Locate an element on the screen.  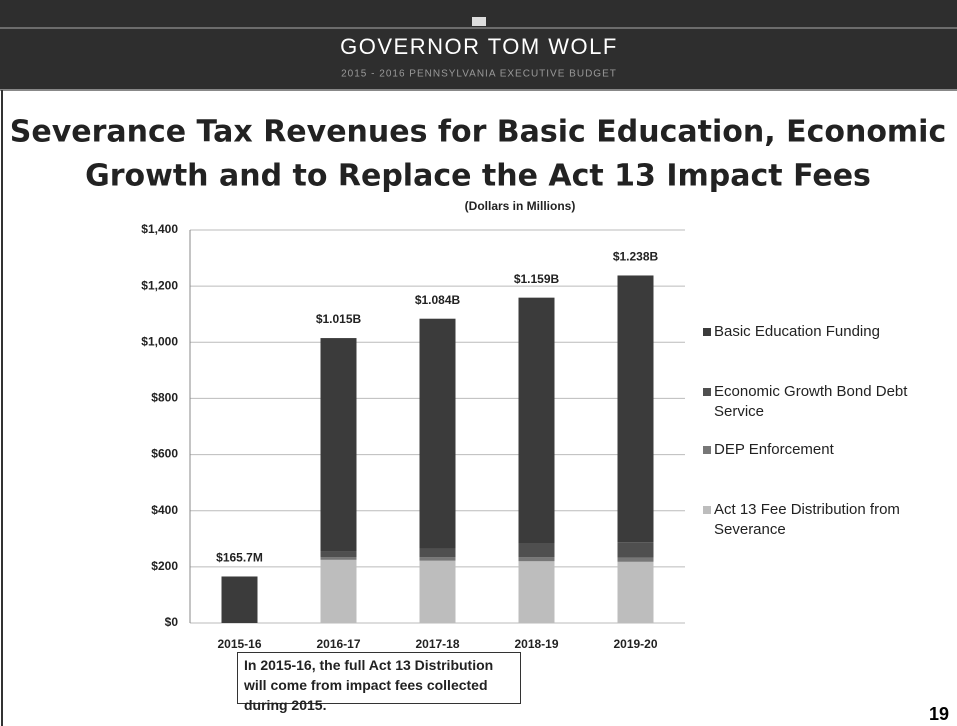
y-tick-label: $1,400 is located at coordinates (159, 229).